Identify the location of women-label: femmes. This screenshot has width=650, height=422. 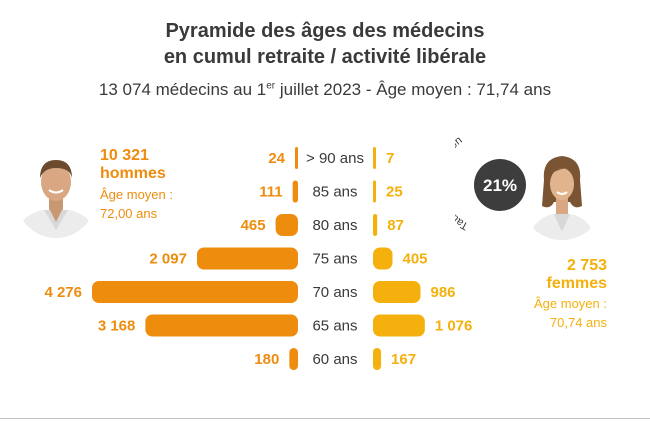
(576, 283).